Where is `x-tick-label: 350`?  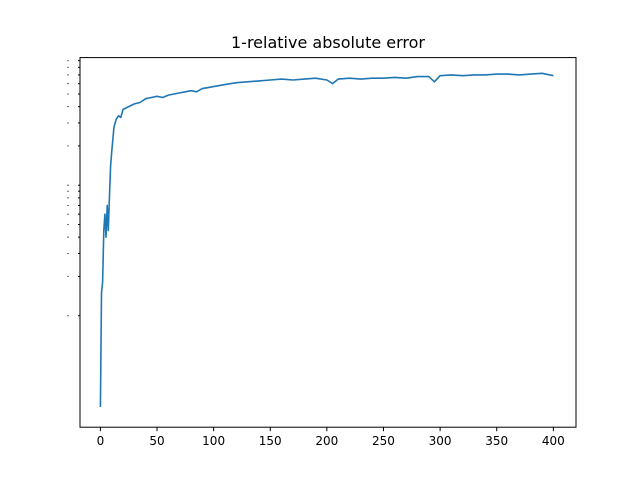 x-tick-label: 350 is located at coordinates (496, 441).